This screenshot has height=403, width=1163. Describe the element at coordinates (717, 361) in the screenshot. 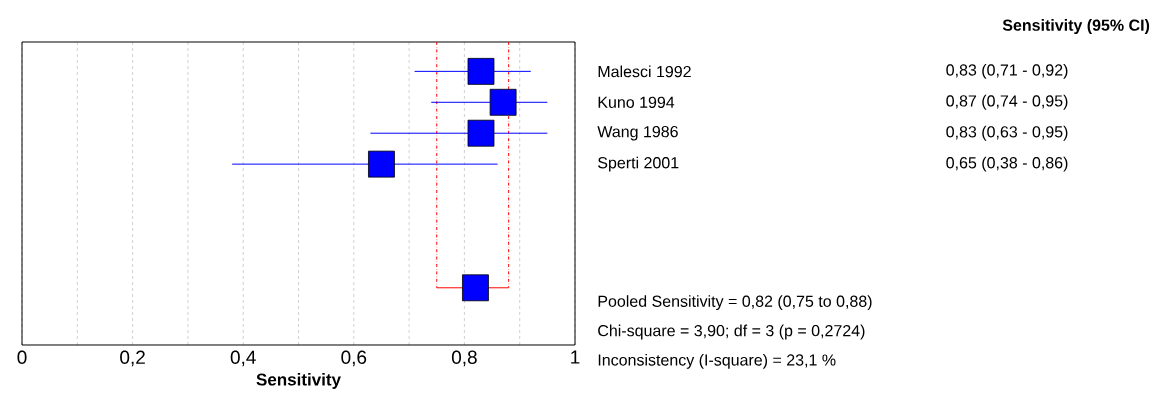

I see `text: Inconsistency (I-square) = 23,1 %` at that location.